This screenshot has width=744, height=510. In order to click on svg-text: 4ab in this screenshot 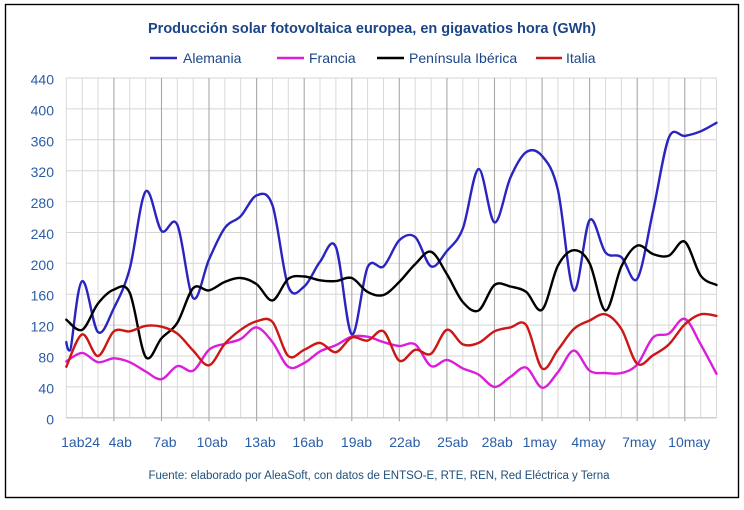, I will do `click(121, 442)`.